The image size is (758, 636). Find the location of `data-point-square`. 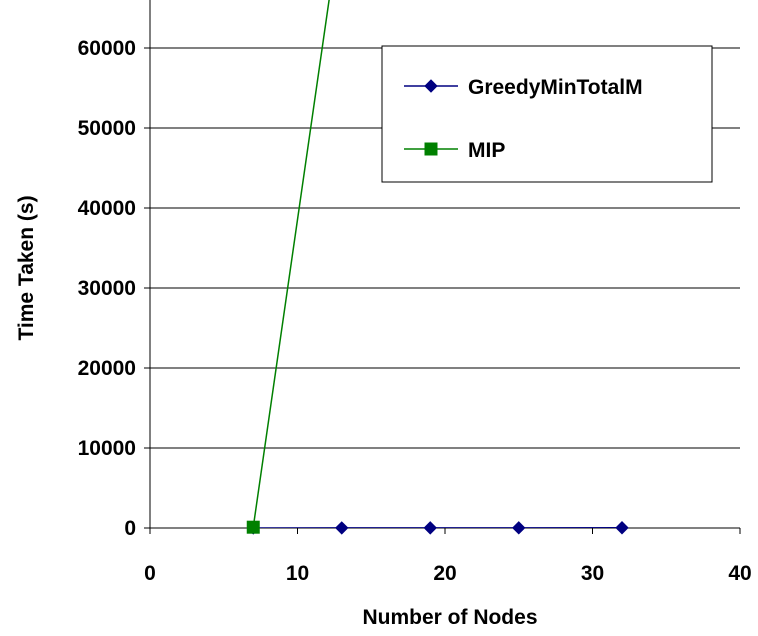

data-point-square is located at coordinates (253, 527).